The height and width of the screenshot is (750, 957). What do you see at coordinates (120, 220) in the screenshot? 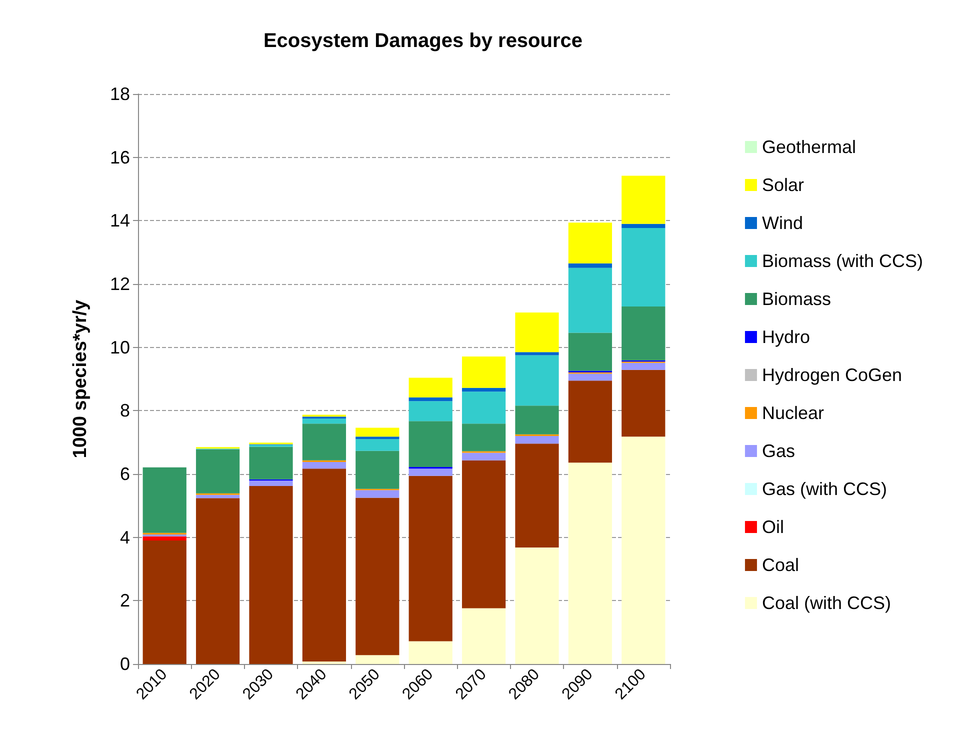
I see `y-tick-label: 14` at bounding box center [120, 220].